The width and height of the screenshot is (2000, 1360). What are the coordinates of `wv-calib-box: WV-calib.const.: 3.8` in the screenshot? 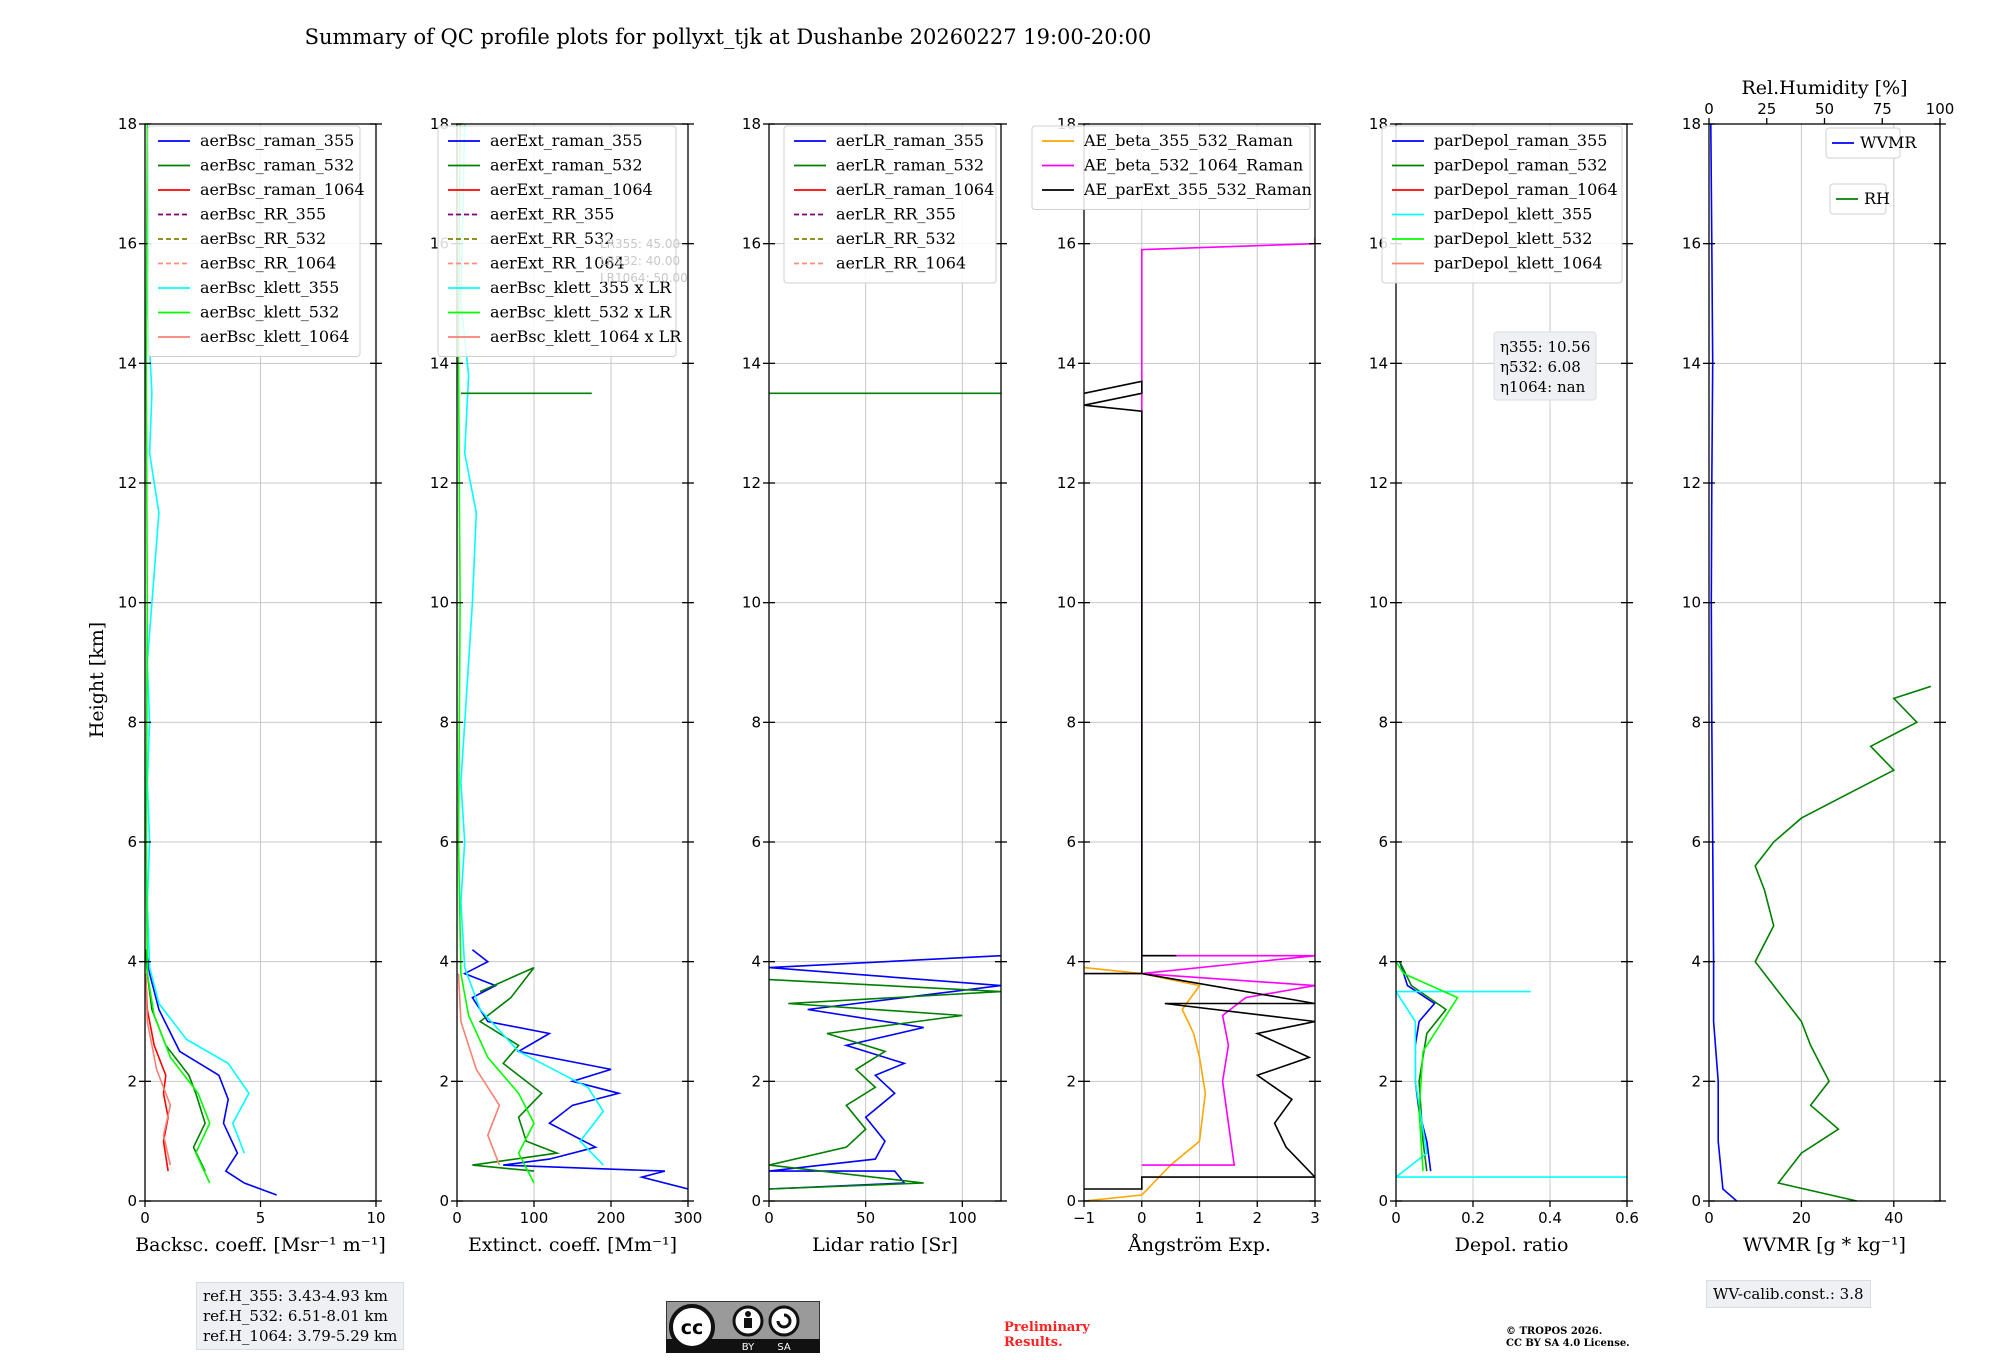 It's located at (1788, 1294).